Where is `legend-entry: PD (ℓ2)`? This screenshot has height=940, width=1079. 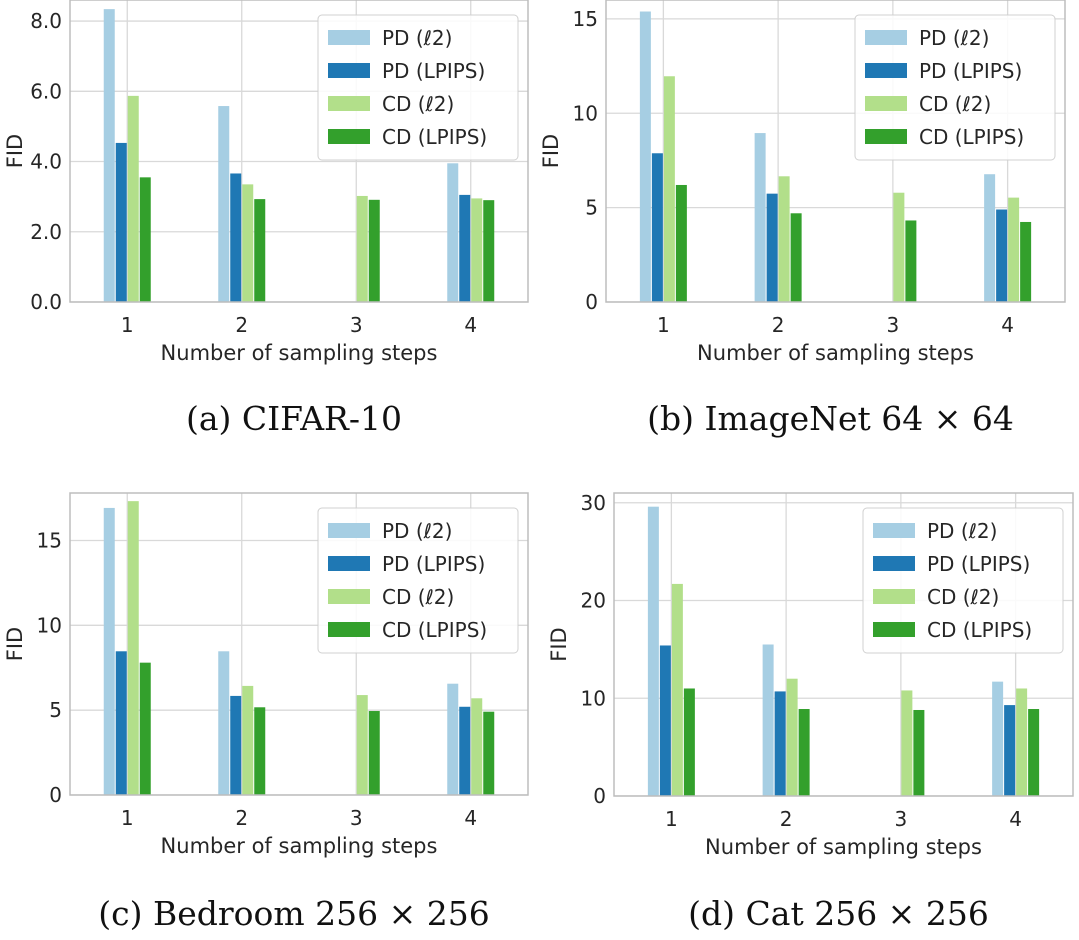 legend-entry: PD (ℓ2) is located at coordinates (954, 38).